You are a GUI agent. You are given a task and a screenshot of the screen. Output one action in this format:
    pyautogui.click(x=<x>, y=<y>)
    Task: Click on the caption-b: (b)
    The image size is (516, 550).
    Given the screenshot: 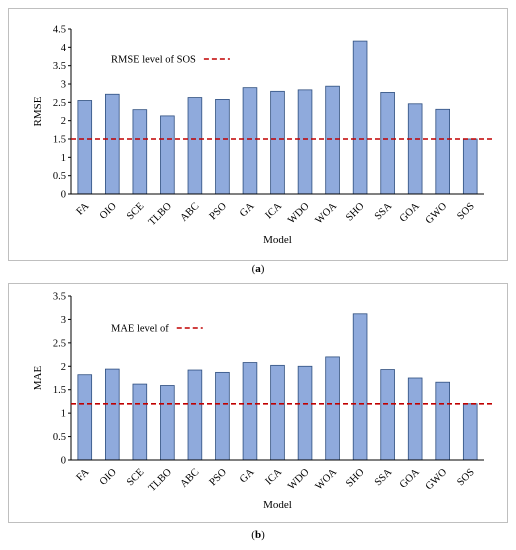 What is the action you would take?
    pyautogui.click(x=258, y=535)
    